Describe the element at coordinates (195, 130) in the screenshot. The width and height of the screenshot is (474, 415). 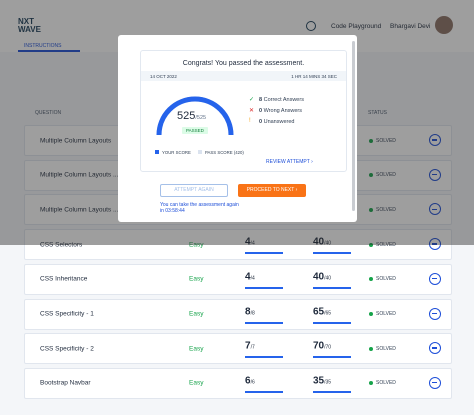
I see `badge: PASSED` at that location.